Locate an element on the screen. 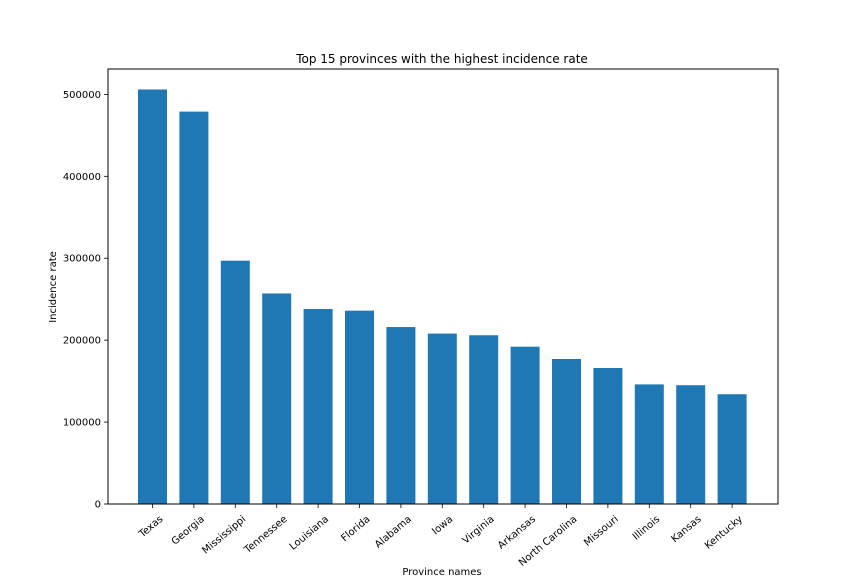 Image resolution: width=864 pixels, height=576 pixels. bar-illinois is located at coordinates (649, 444).